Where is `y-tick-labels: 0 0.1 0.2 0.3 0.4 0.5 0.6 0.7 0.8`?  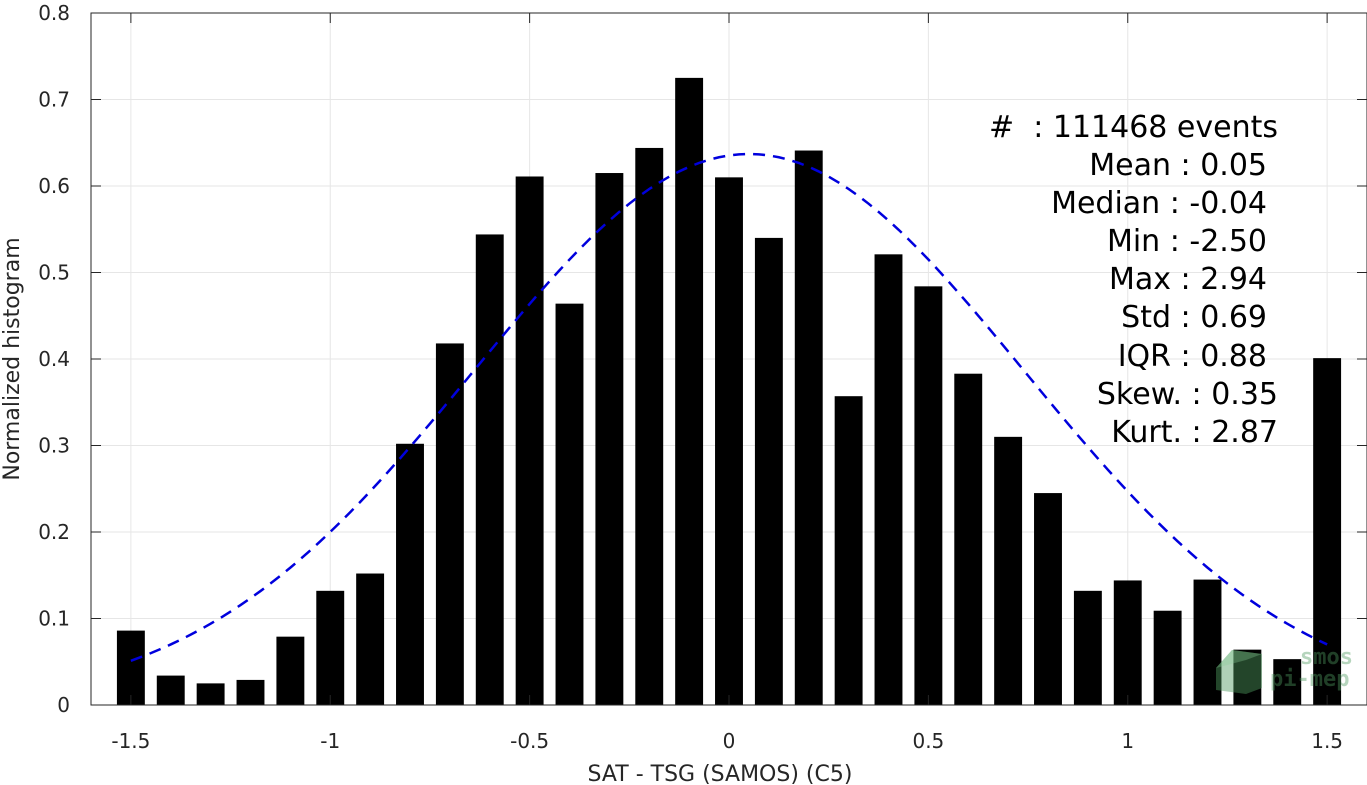 y-tick-labels: 0 0.1 0.2 0.3 0.4 0.5 0.6 0.7 0.8 is located at coordinates (54, 359).